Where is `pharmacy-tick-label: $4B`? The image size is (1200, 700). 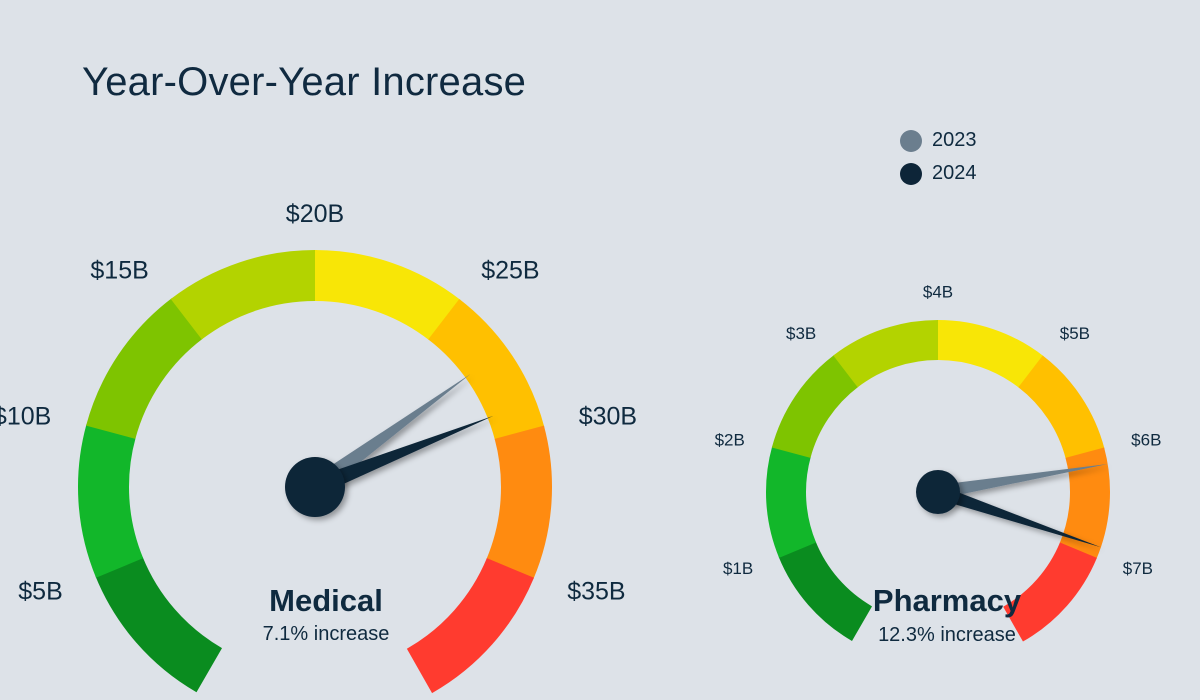
pharmacy-tick-label: $4B is located at coordinates (938, 292).